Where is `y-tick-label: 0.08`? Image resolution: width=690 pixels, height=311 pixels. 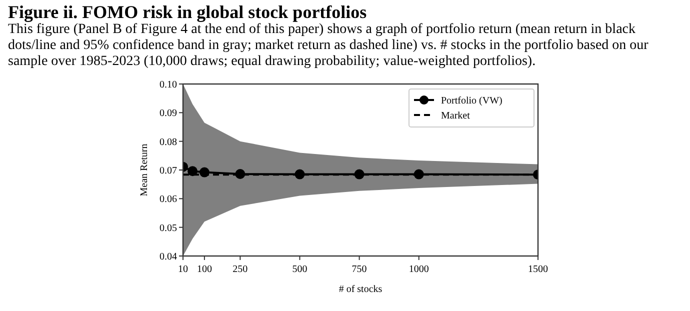
y-tick-label: 0.08 is located at coordinates (168, 142).